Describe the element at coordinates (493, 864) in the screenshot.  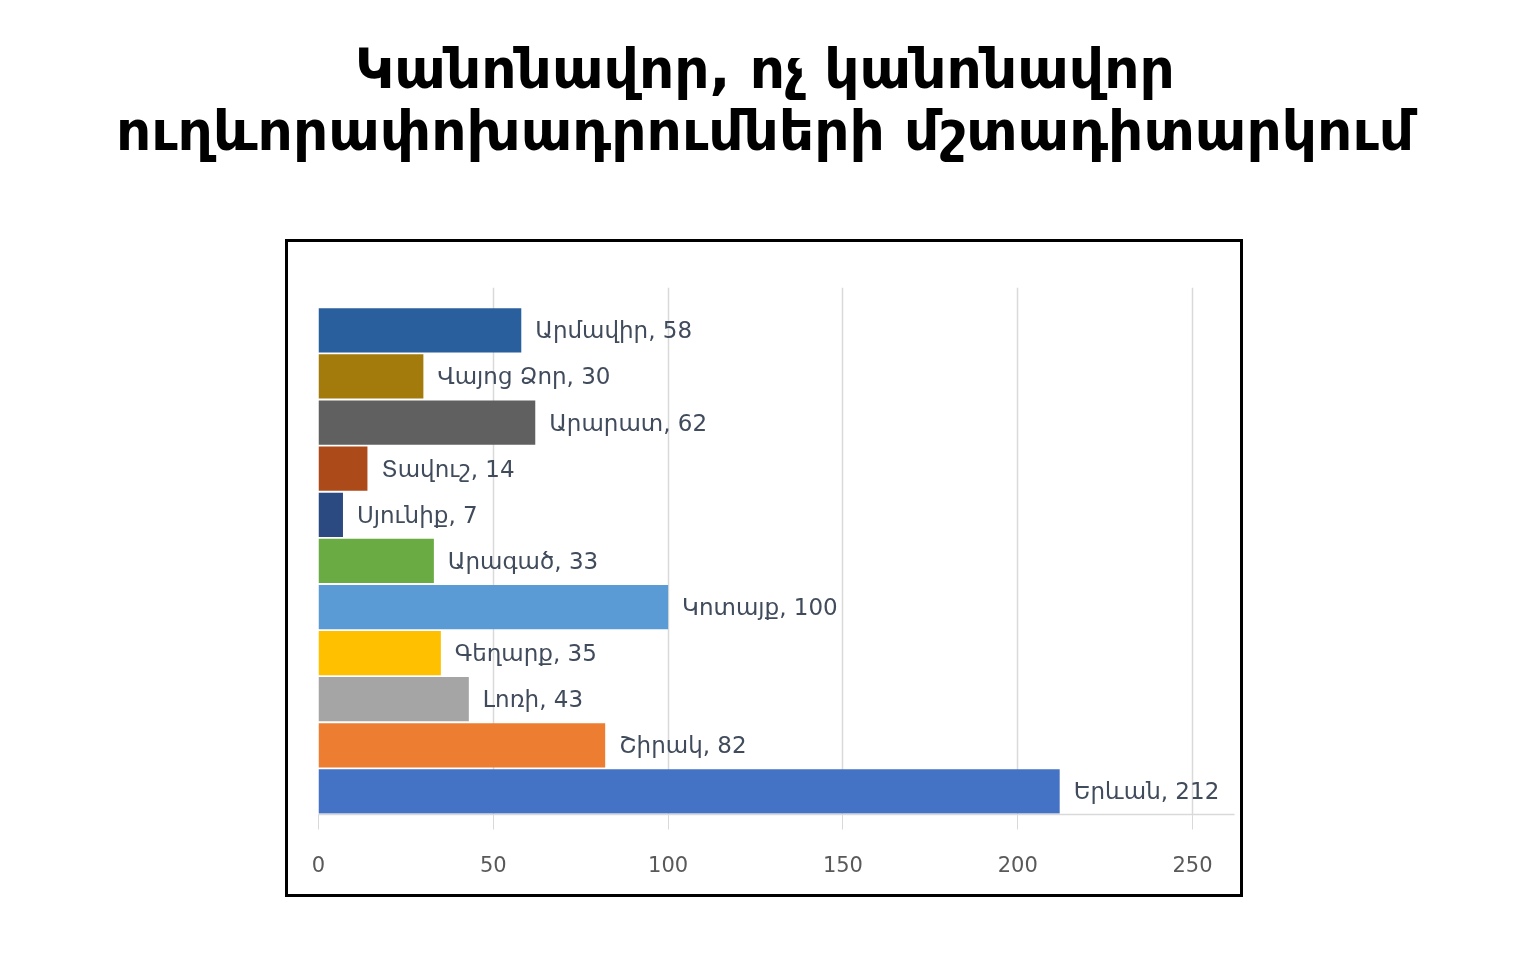
I see `x-tick-label: 50` at that location.